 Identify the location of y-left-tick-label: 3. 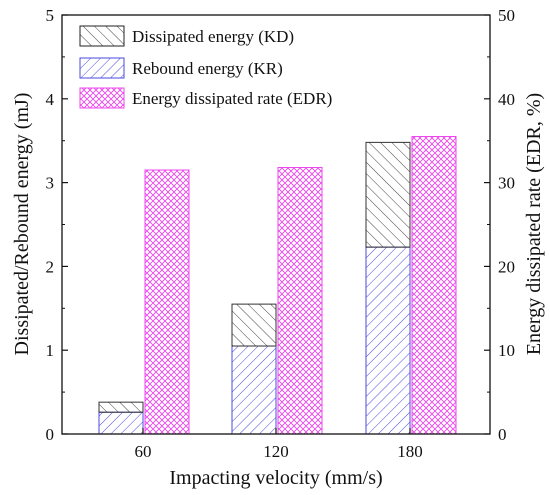
(50, 183).